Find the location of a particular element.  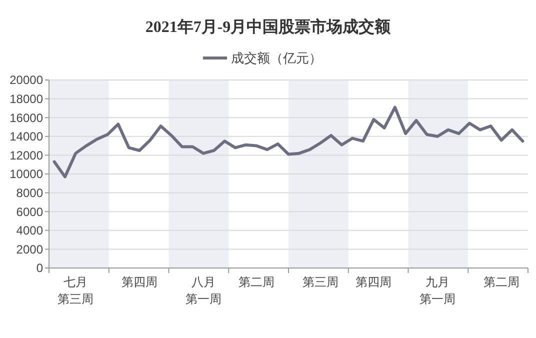

y-tick-label: 16000 is located at coordinates (27, 117).